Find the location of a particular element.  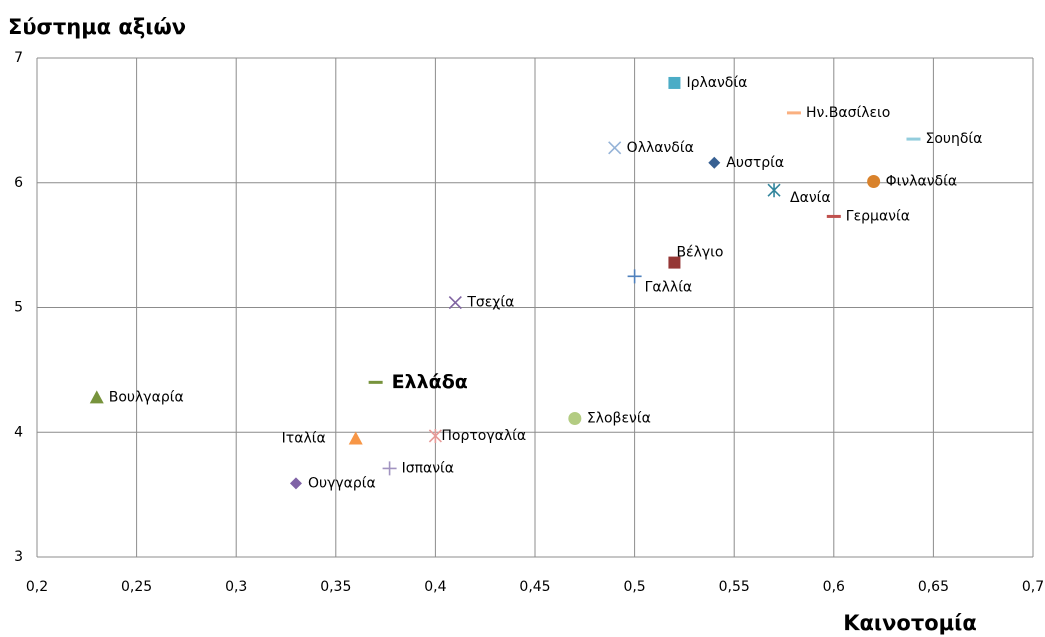

x-tick-label: 0,3 is located at coordinates (236, 587).